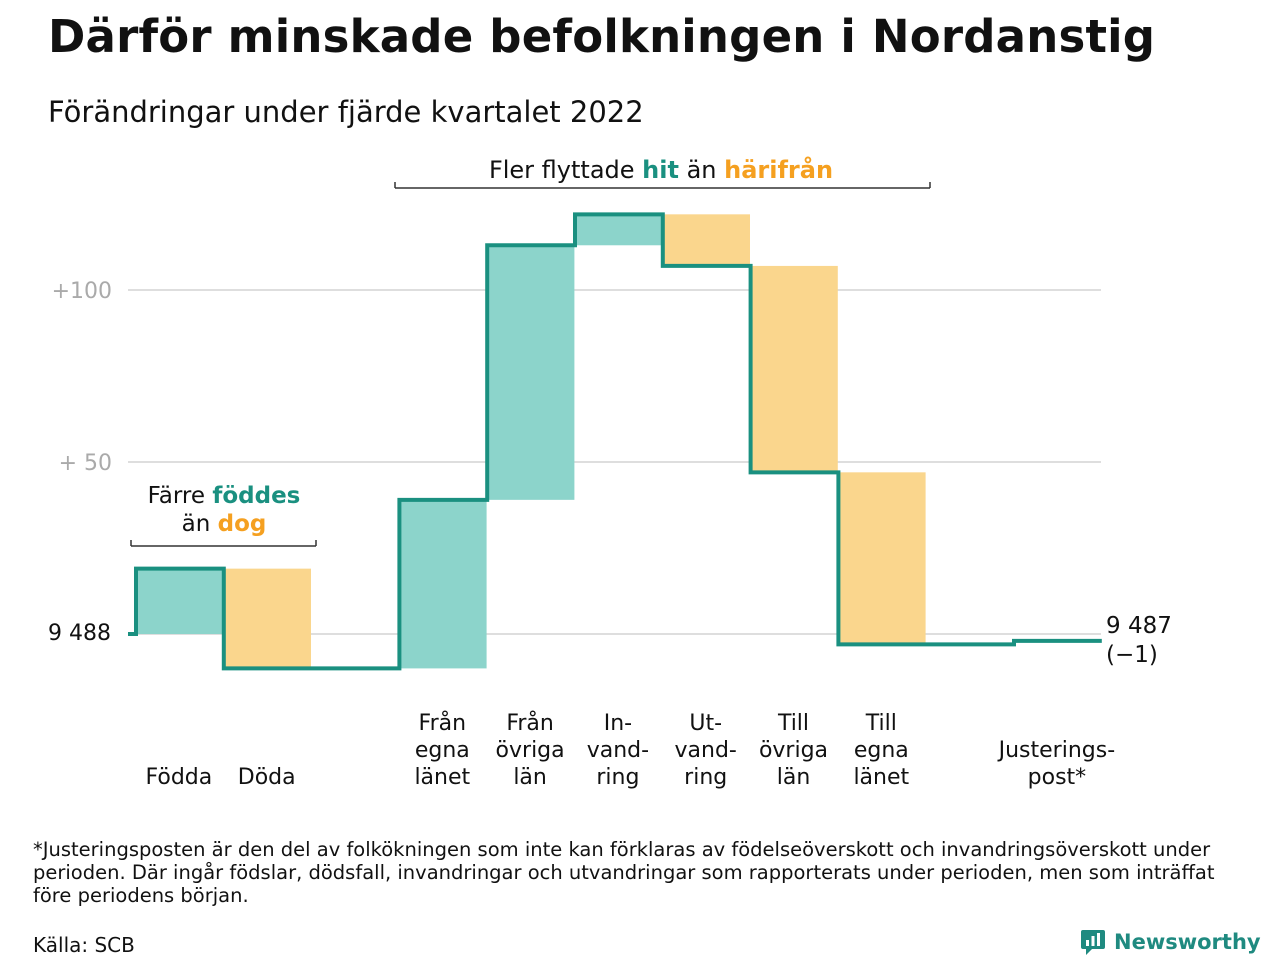 The height and width of the screenshot is (960, 1280). I want to click on migration-bracket, so click(662, 185).